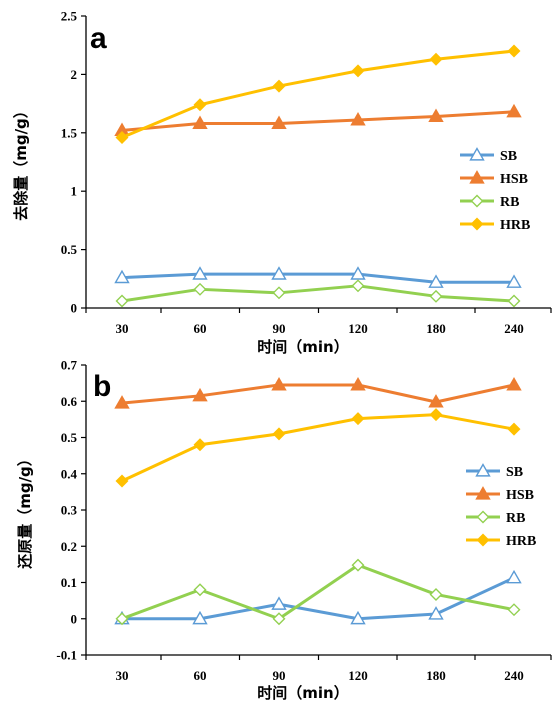  What do you see at coordinates (98, 38) in the screenshot?
I see `panel-letter: a` at bounding box center [98, 38].